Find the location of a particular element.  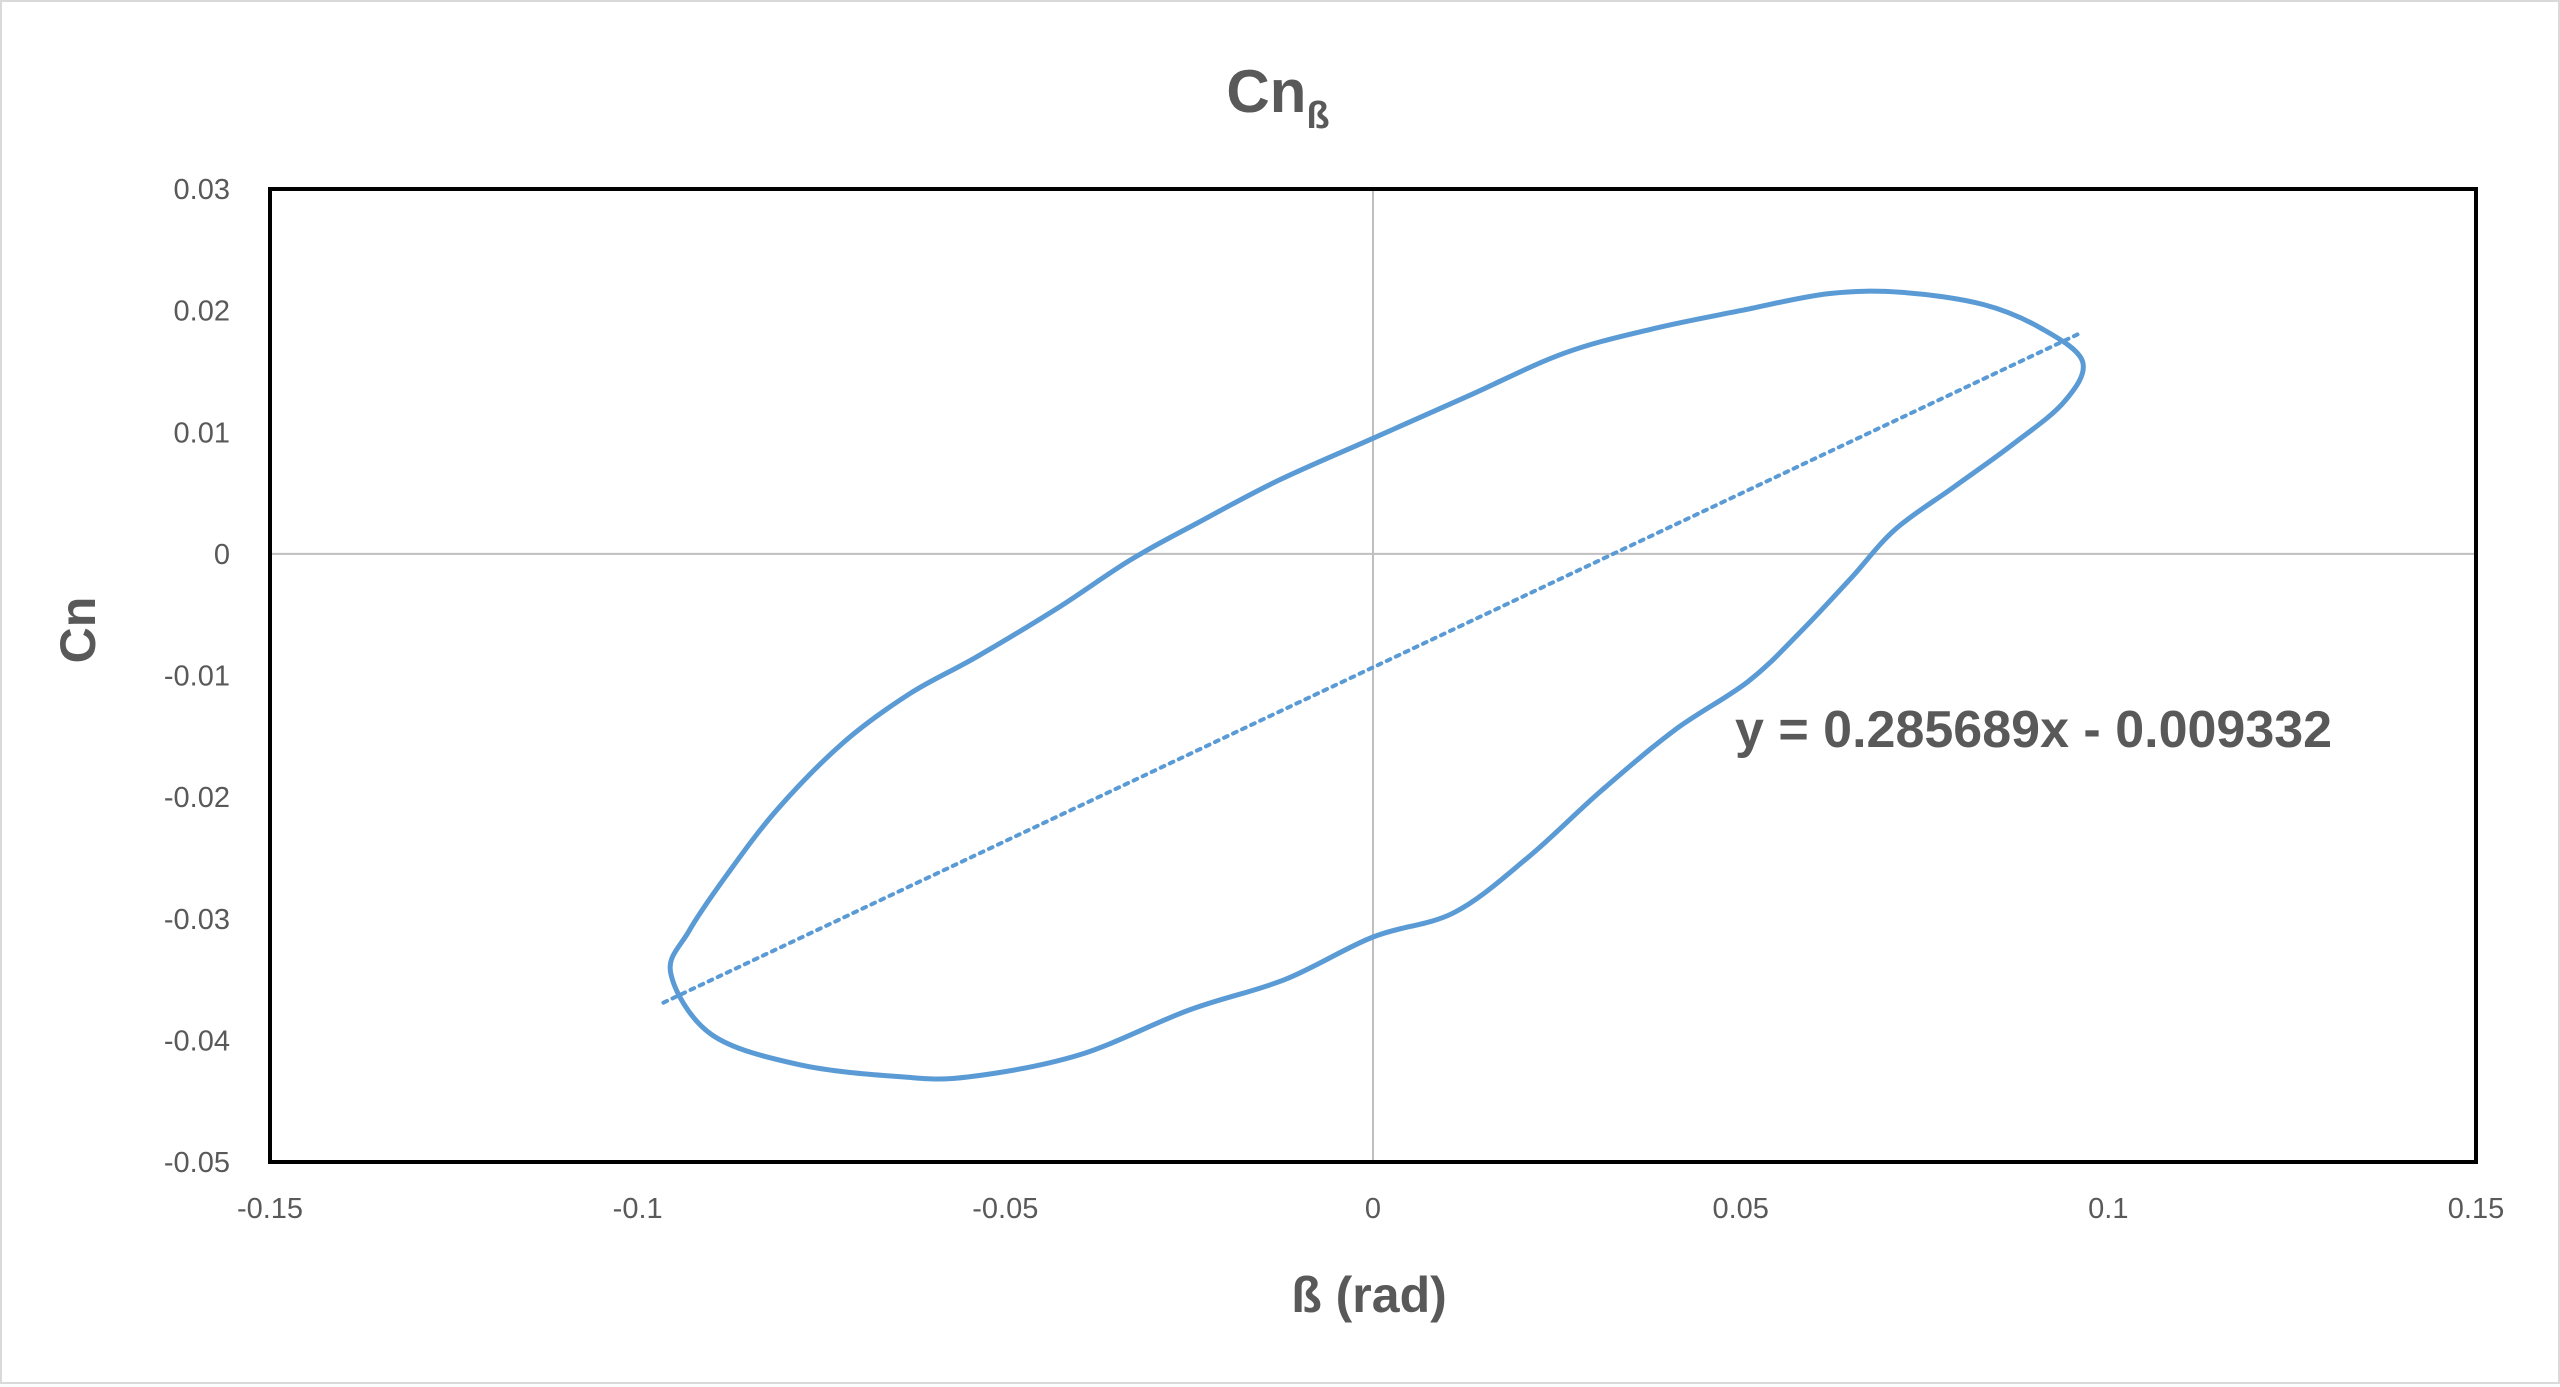

y-tick-label: 0.03 is located at coordinates (202, 190).